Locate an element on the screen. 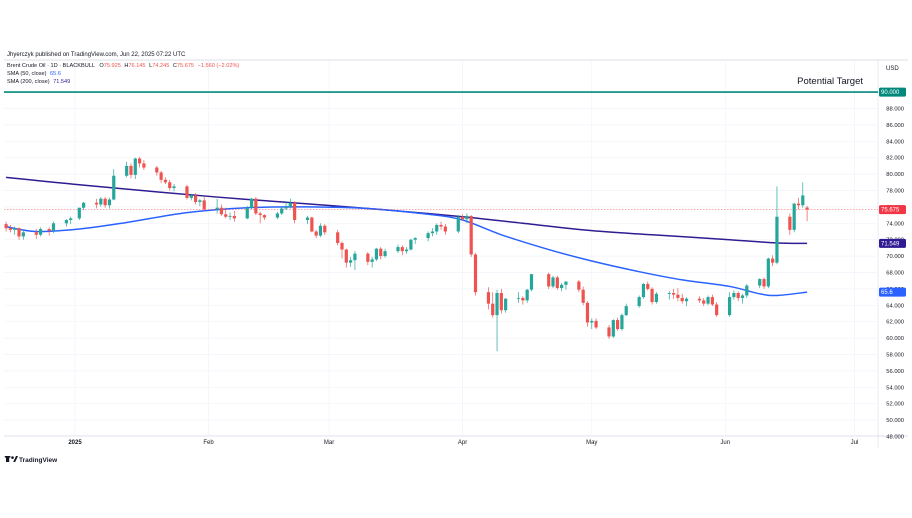  y-tick-label: 84.000 is located at coordinates (895, 142).